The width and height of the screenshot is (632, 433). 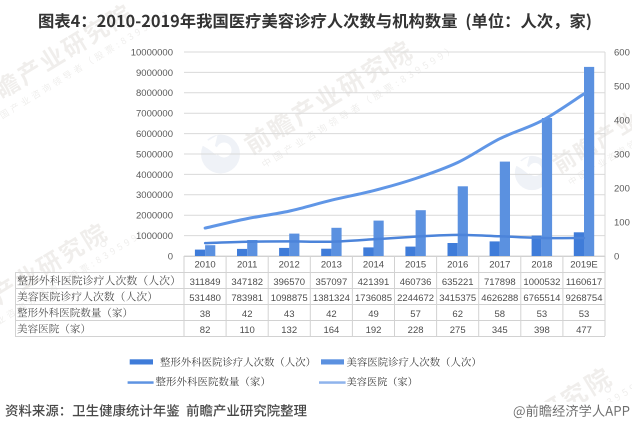 I want to click on svg-text: 300, so click(x=622, y=154).